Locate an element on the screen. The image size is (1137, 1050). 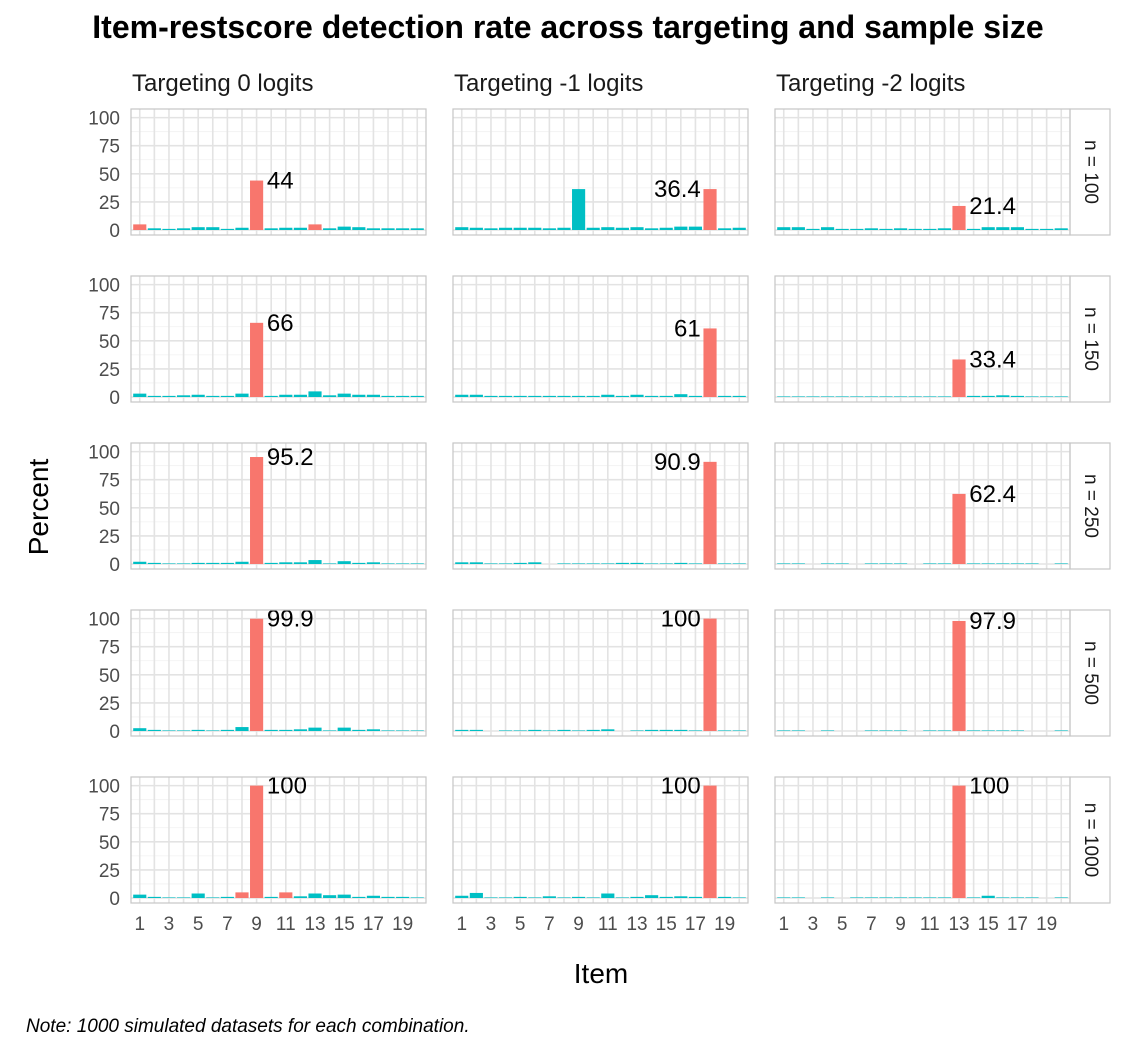
x-tick-label: 13 is located at coordinates (636, 924).